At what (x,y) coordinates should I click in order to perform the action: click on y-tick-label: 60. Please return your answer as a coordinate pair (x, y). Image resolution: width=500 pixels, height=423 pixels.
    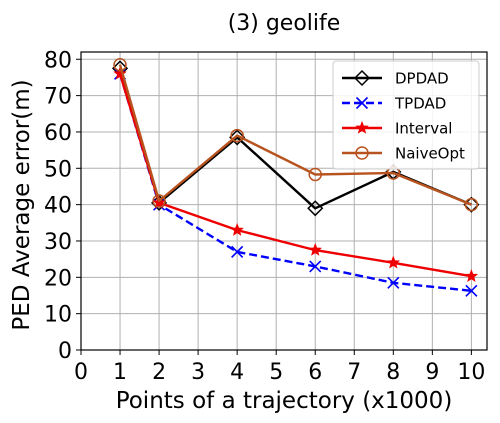
    Looking at the image, I should click on (58, 133).